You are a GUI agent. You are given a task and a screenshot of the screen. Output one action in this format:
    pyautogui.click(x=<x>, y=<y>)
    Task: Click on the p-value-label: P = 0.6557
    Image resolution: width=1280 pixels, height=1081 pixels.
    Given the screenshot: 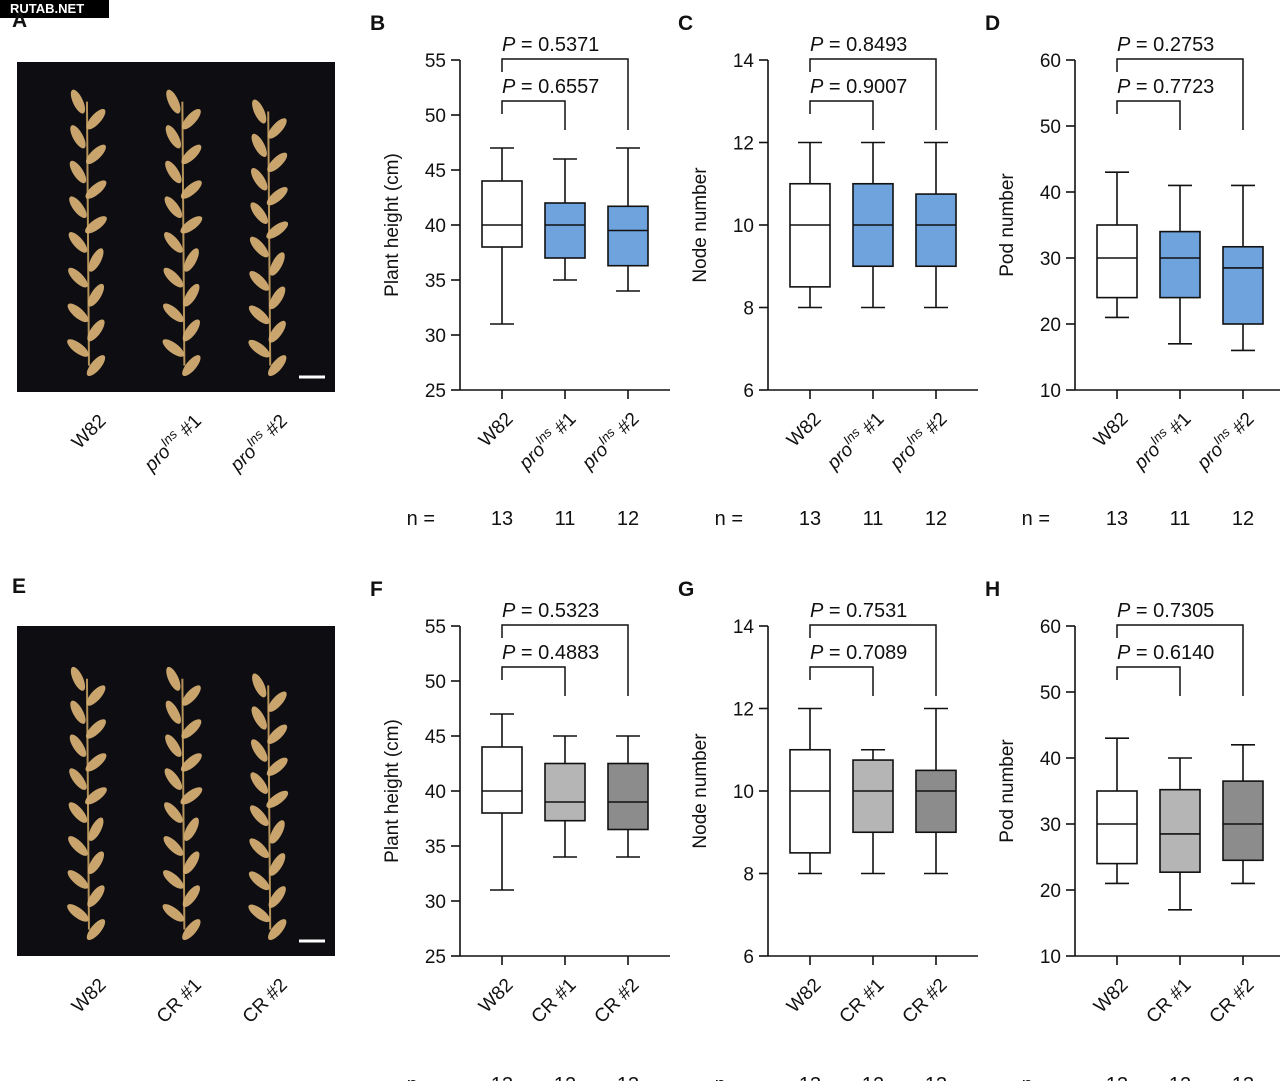 What is the action you would take?
    pyautogui.click(x=550, y=87)
    